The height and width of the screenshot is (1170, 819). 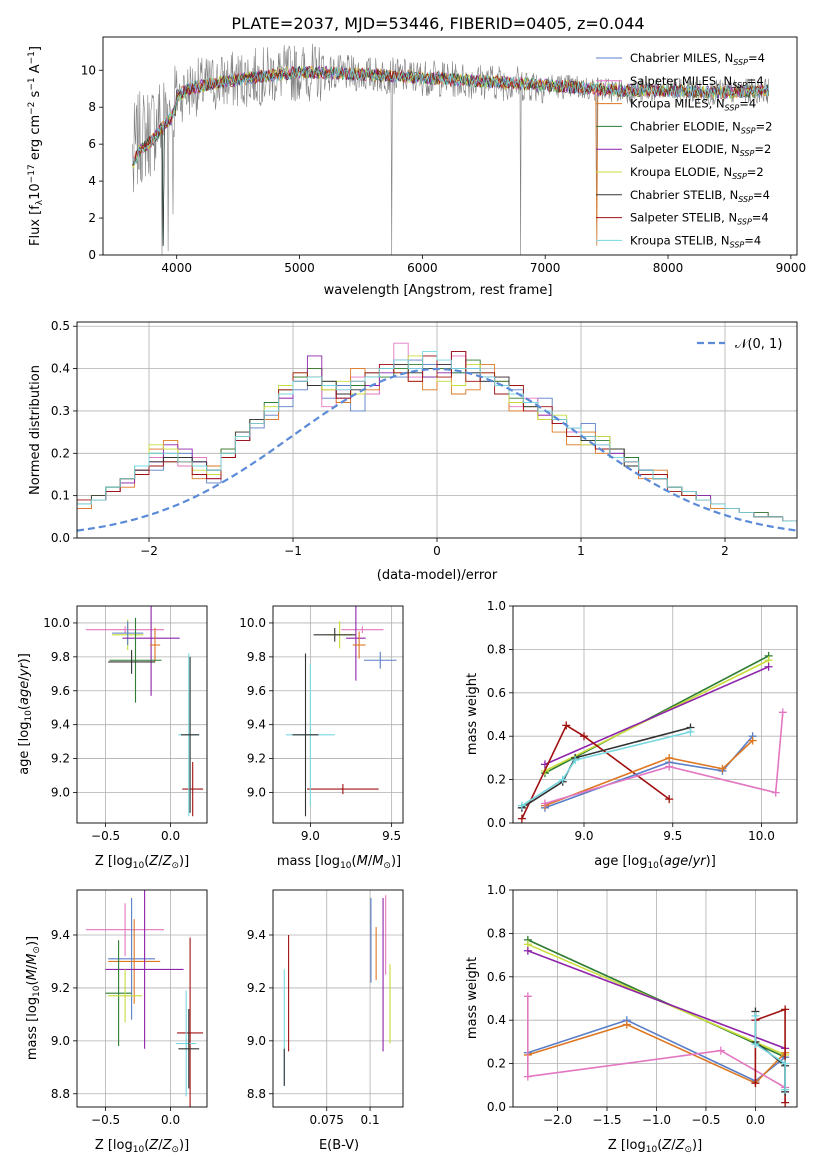 I want to click on z_vs_mass-axes: −0.5 0.0 8.8 9.0 9.2 9.4, so click(x=129, y=1008).